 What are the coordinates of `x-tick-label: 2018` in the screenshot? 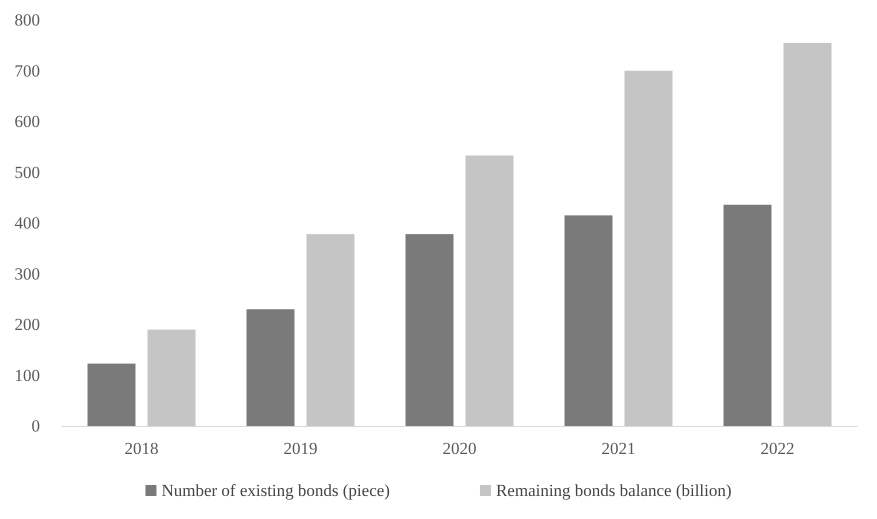 It's located at (141, 448).